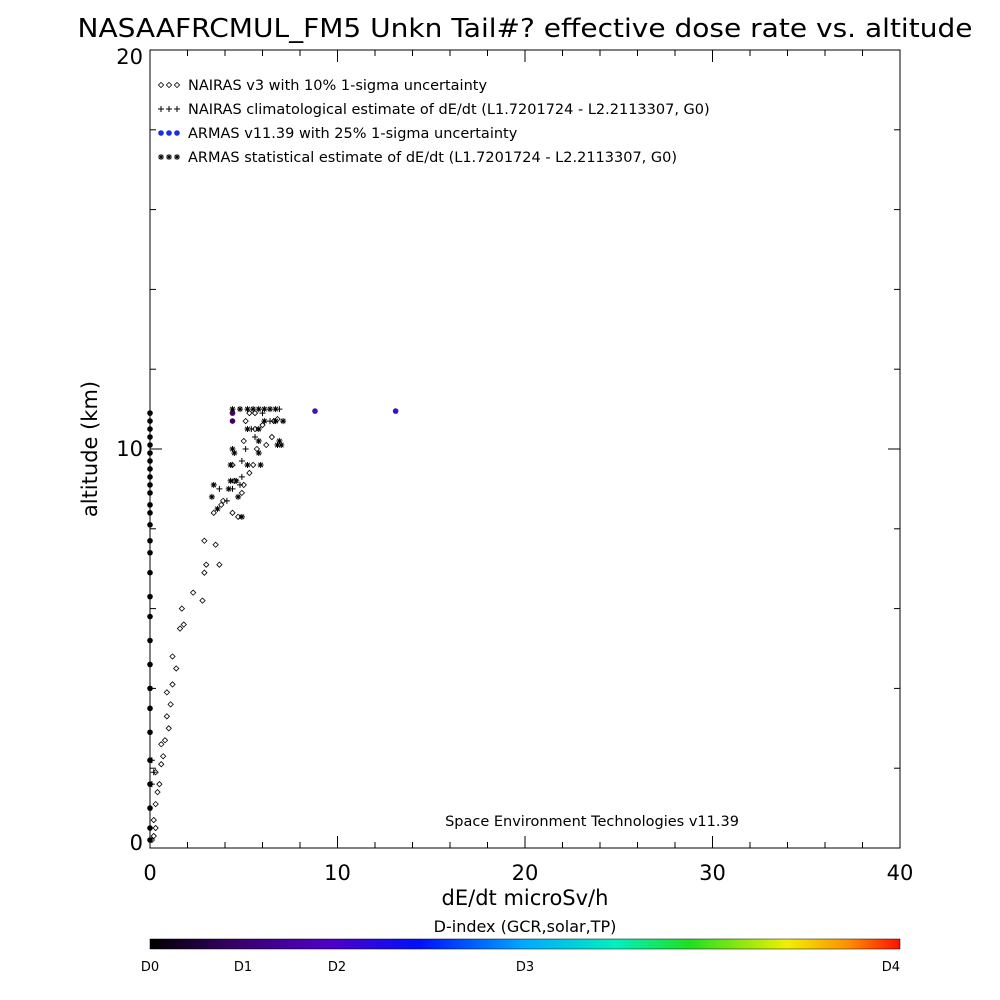 The width and height of the screenshot is (1000, 1000). What do you see at coordinates (525, 944) in the screenshot?
I see `colorbar` at bounding box center [525, 944].